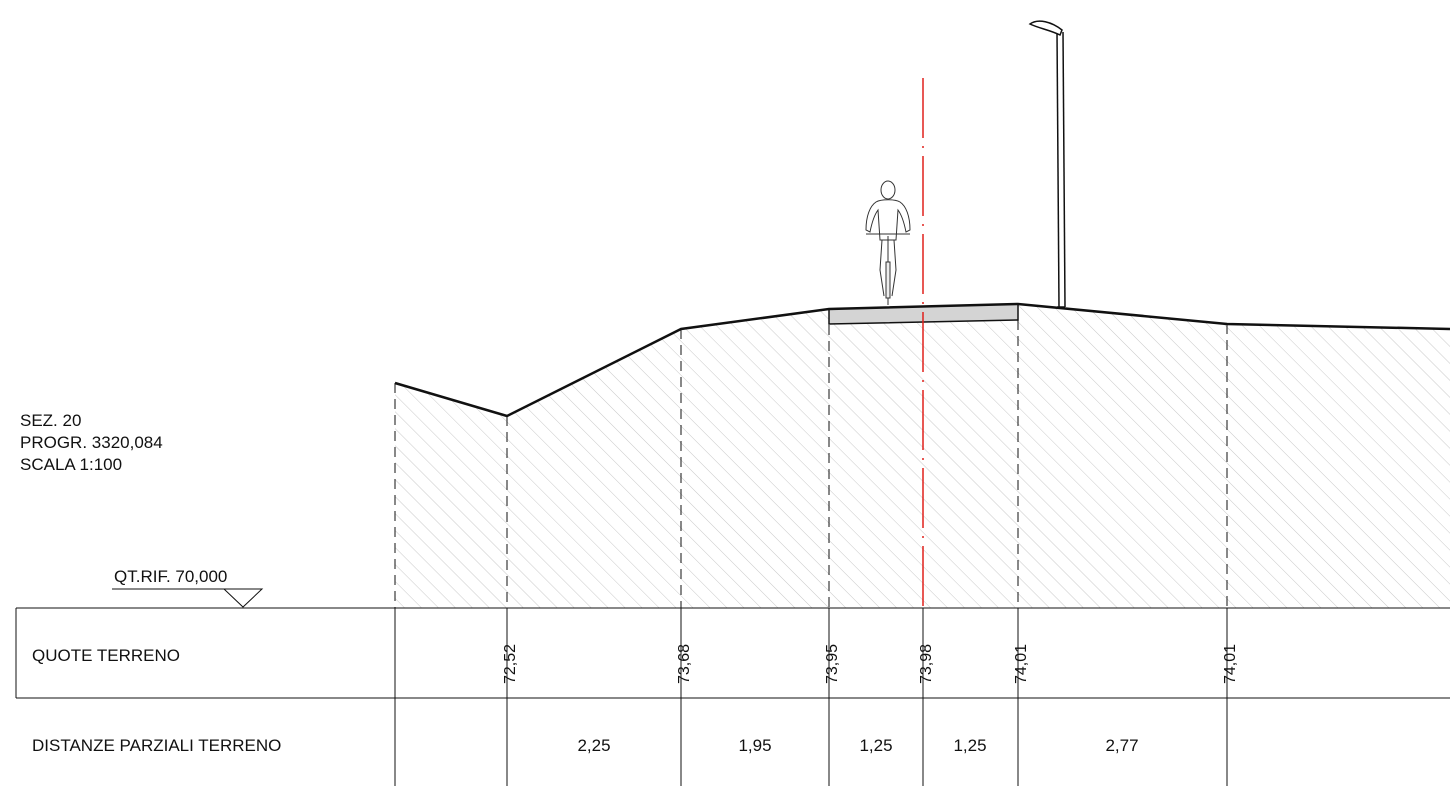 This screenshot has width=1450, height=786. Describe the element at coordinates (170, 576) in the screenshot. I see `reference-level-label: QT.RIF. 70,000` at that location.